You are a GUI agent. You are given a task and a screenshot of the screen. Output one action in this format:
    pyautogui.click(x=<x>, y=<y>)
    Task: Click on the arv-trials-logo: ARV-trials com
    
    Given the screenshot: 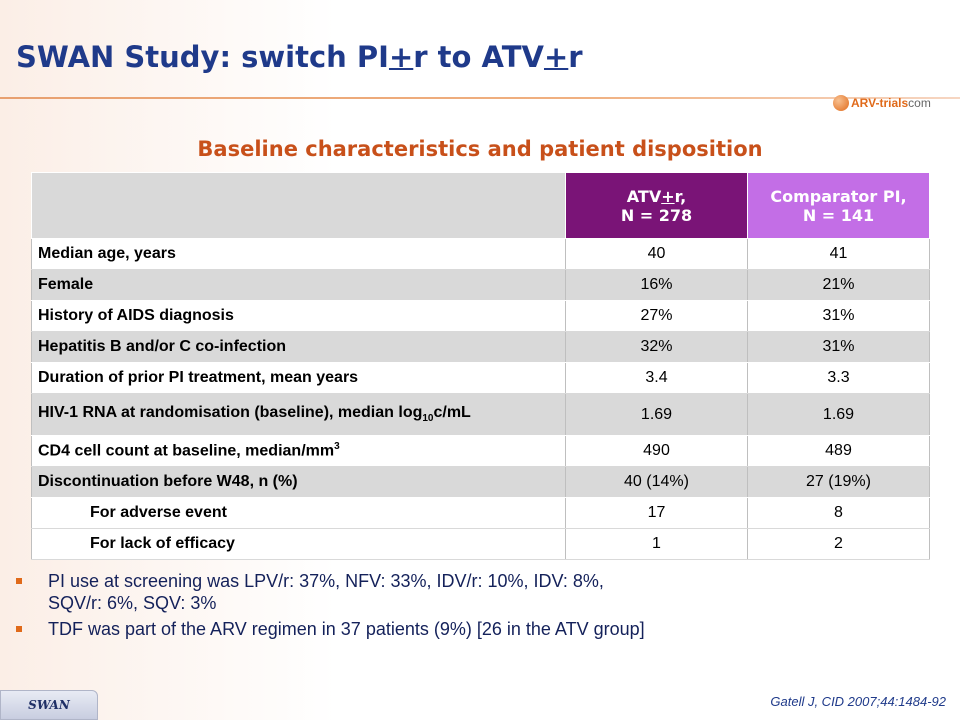 What is the action you would take?
    pyautogui.click(x=882, y=103)
    